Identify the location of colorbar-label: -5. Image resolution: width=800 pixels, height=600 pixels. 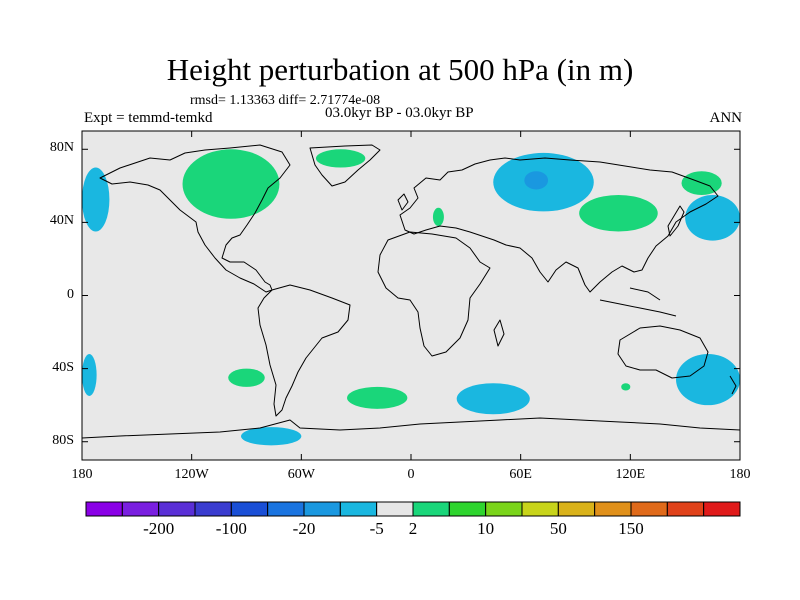
(376, 528).